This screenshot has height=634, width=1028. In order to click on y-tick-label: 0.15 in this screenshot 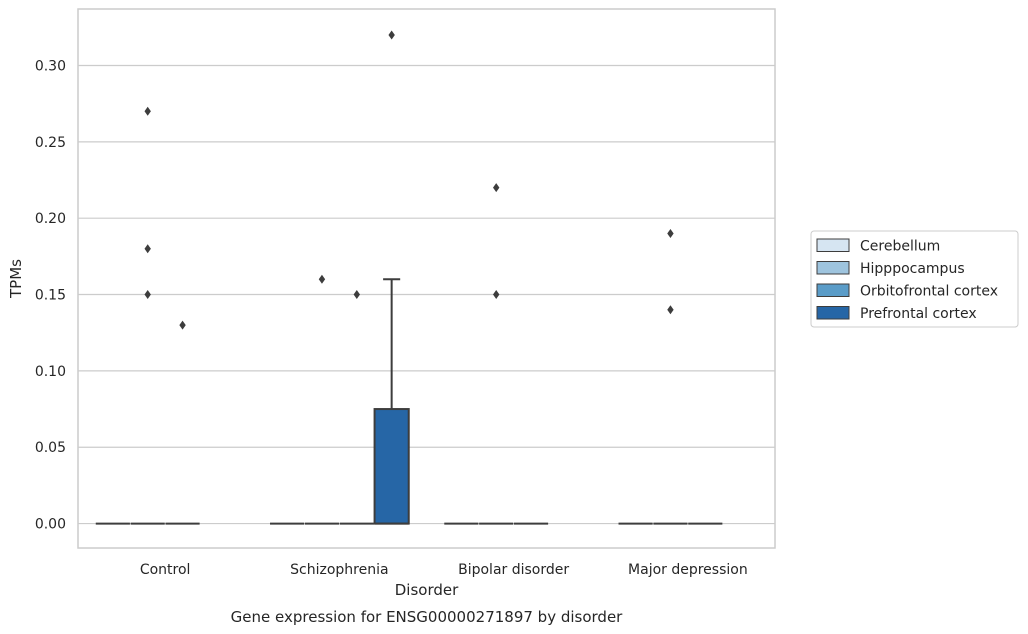, I will do `click(50, 296)`.